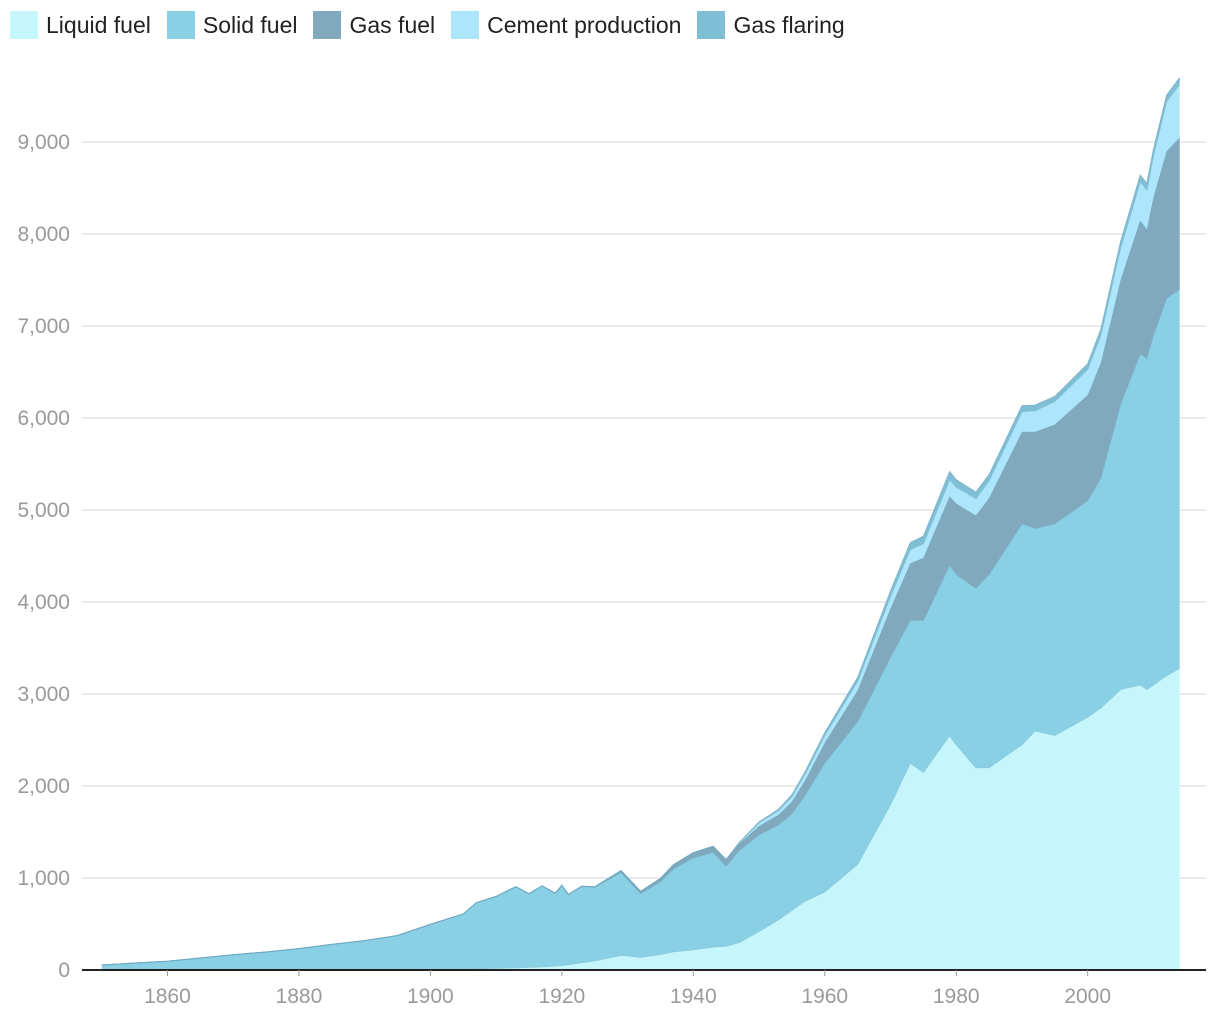 Image resolution: width=1220 pixels, height=1020 pixels. Describe the element at coordinates (43, 418) in the screenshot. I see `y-tick-label: 6,000` at that location.